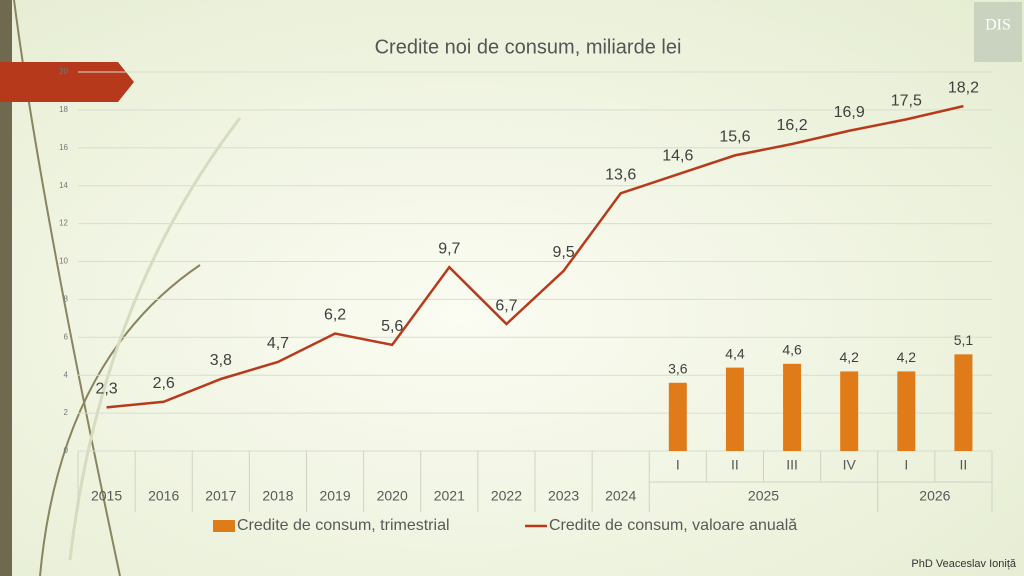  I want to click on x-group-label: 2026, so click(934, 496).